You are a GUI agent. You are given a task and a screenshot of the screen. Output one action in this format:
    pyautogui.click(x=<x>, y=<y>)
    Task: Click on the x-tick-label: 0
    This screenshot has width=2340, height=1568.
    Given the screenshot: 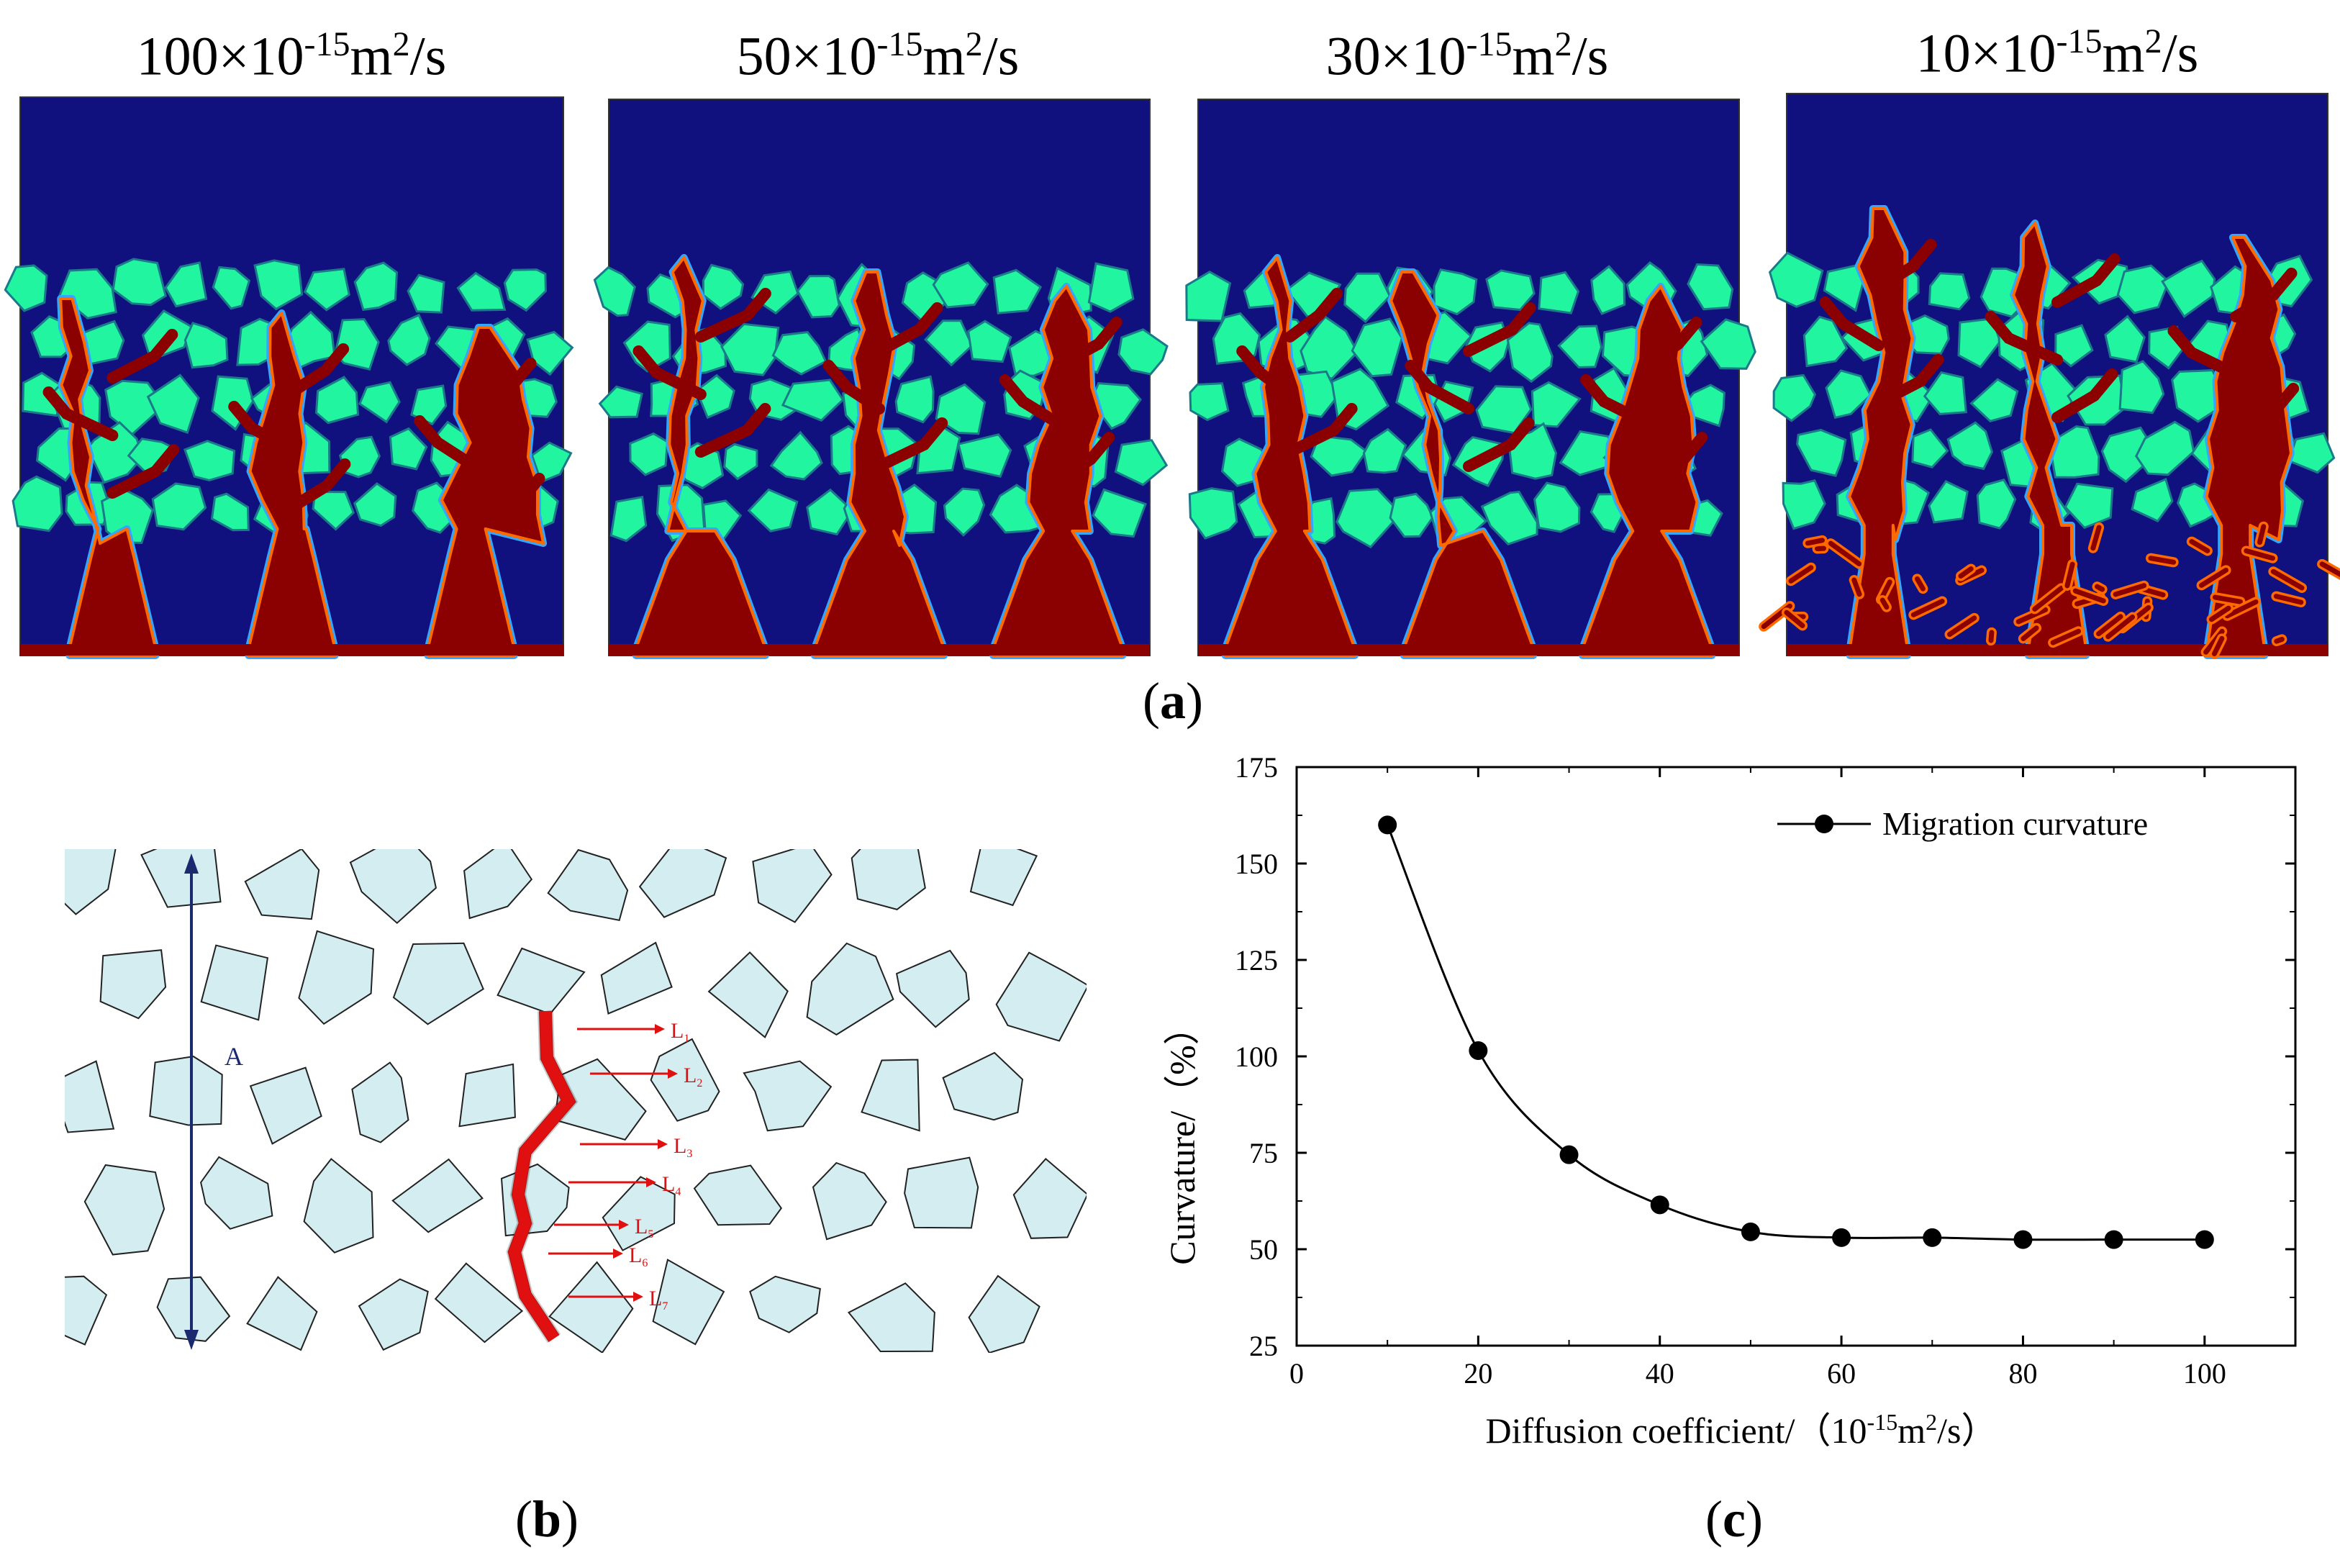 What is the action you would take?
    pyautogui.click(x=1296, y=1374)
    